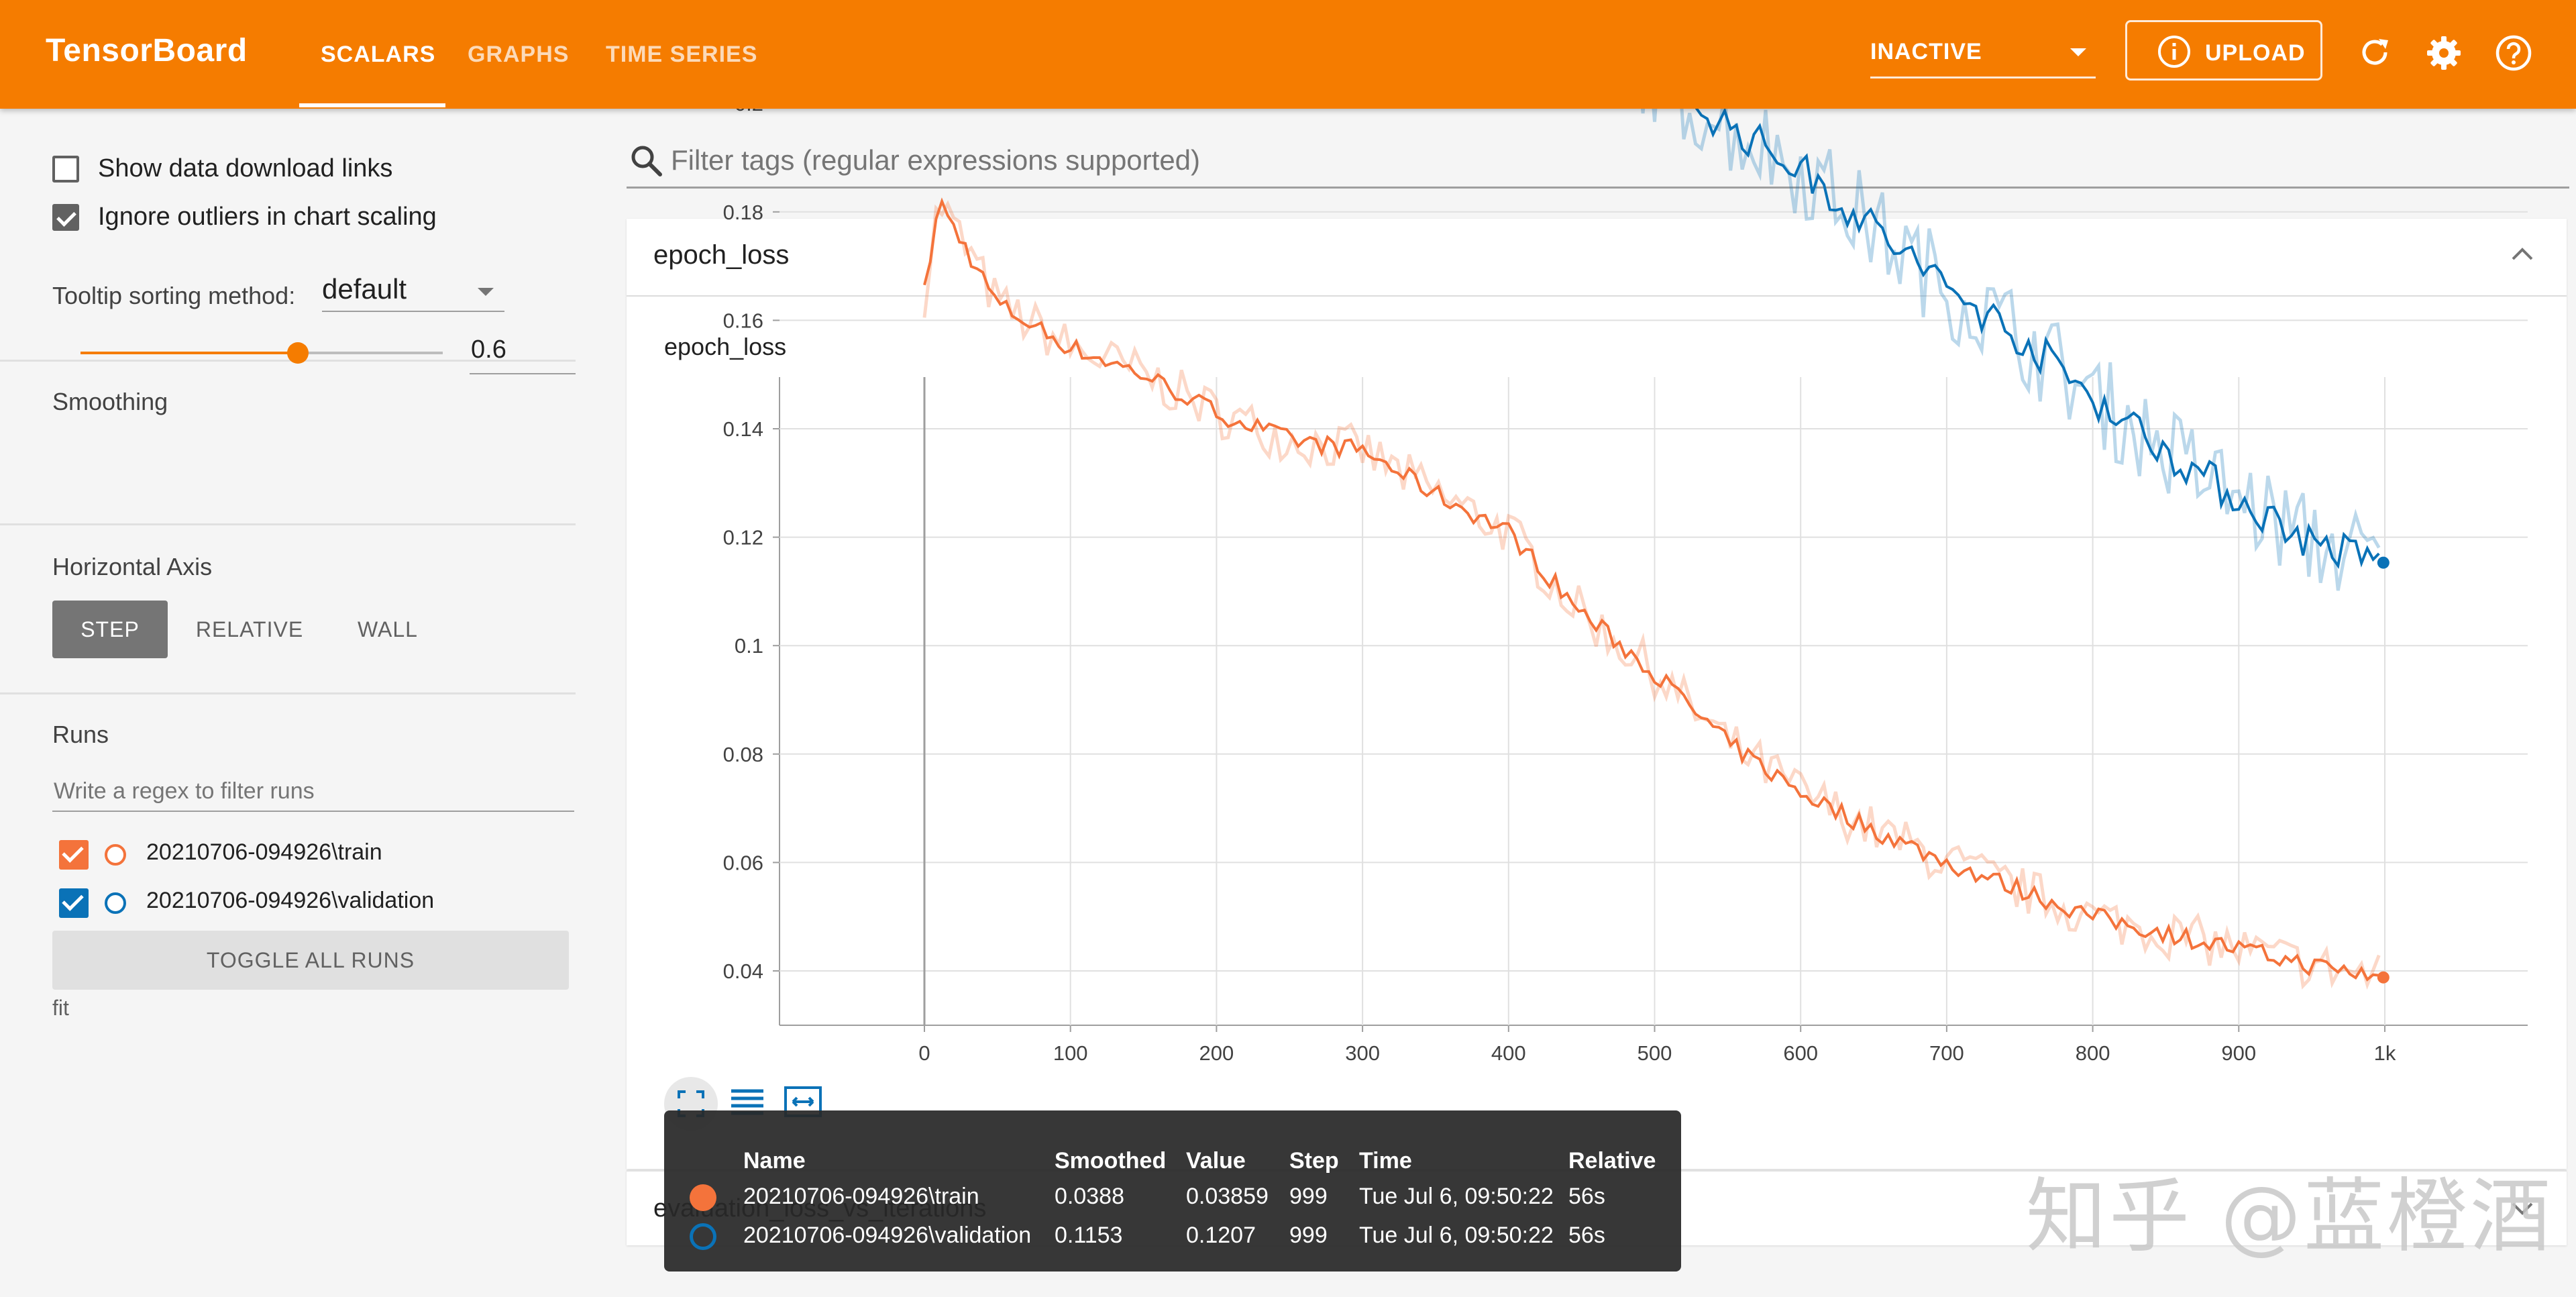 The image size is (2576, 1297). I want to click on tooltip-row-smoothed: 0.0388, so click(1089, 1196).